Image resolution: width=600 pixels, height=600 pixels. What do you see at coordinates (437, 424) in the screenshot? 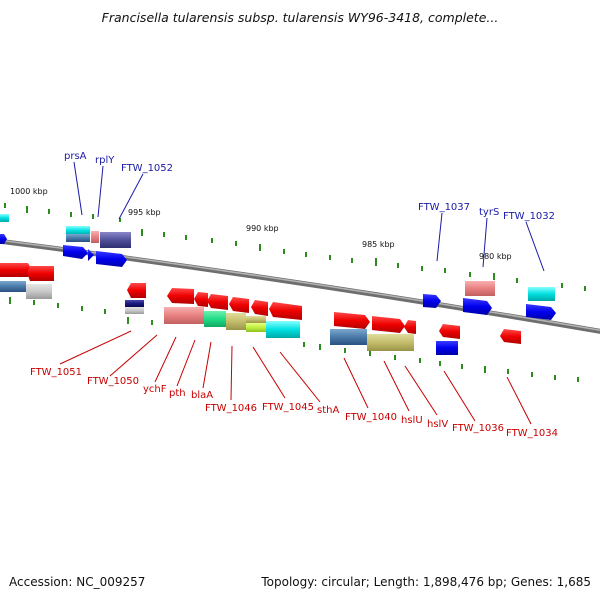
I see `gene-label-hslV: hslV` at bounding box center [437, 424].